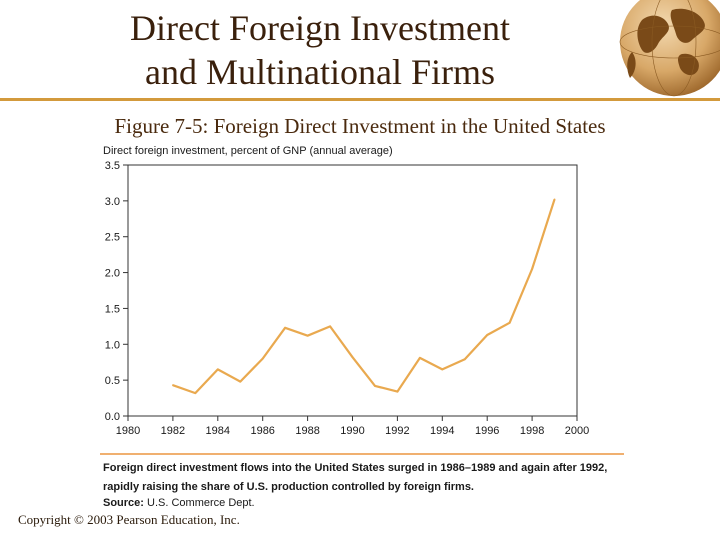 The height and width of the screenshot is (540, 720). Describe the element at coordinates (577, 431) in the screenshot. I see `x-tick-label: 2000` at that location.